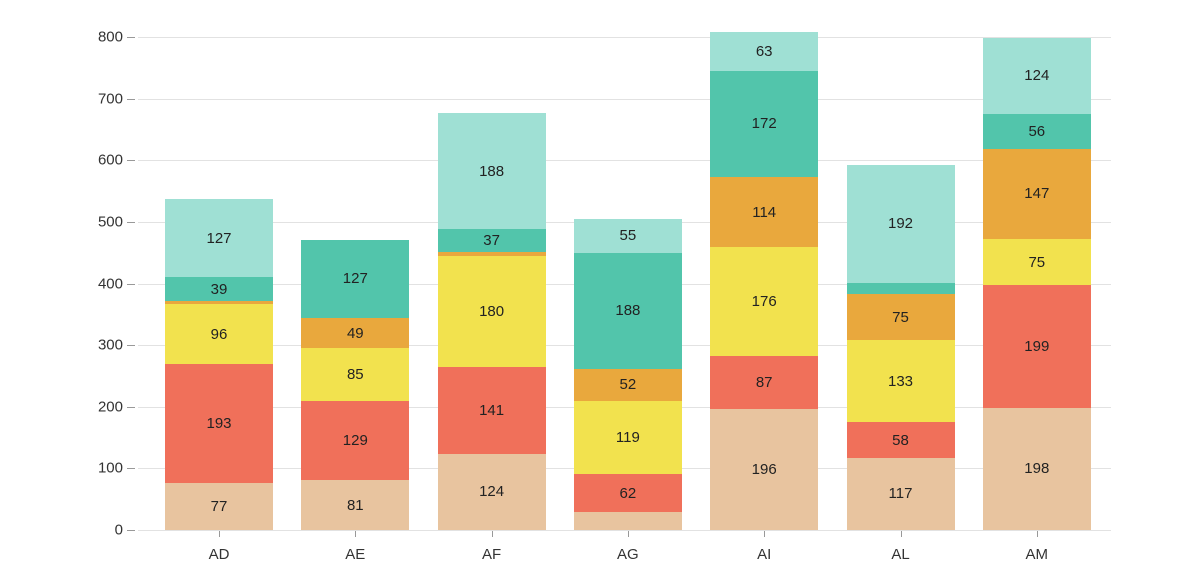 This screenshot has height=571, width=1200. I want to click on segment-value-label: 58, so click(900, 440).